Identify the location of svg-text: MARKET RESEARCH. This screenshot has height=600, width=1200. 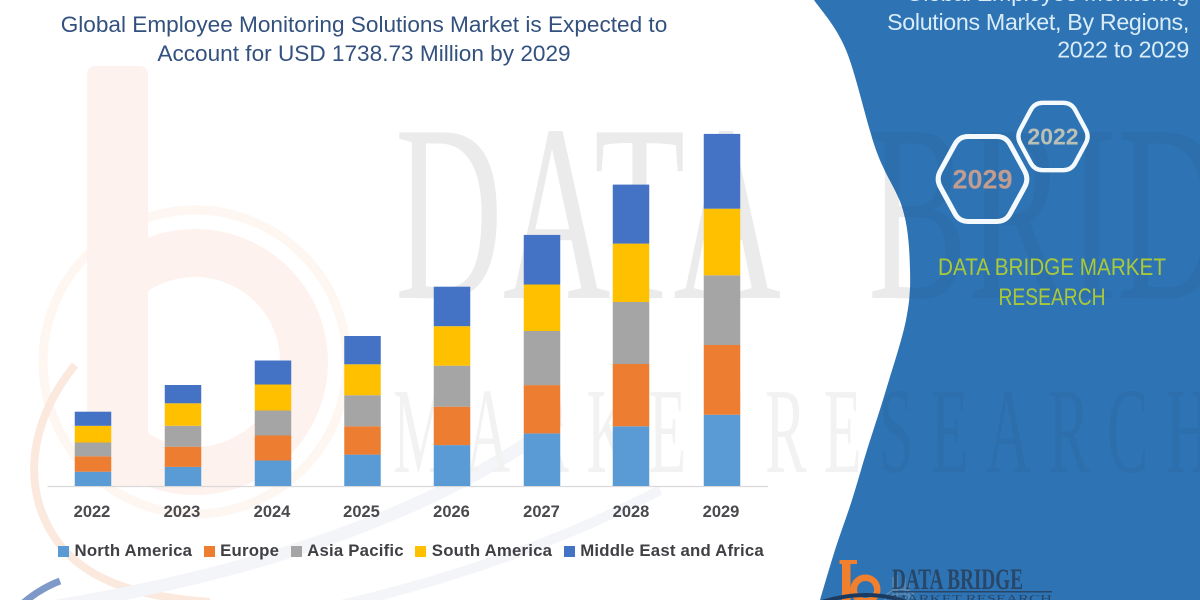
(972, 596).